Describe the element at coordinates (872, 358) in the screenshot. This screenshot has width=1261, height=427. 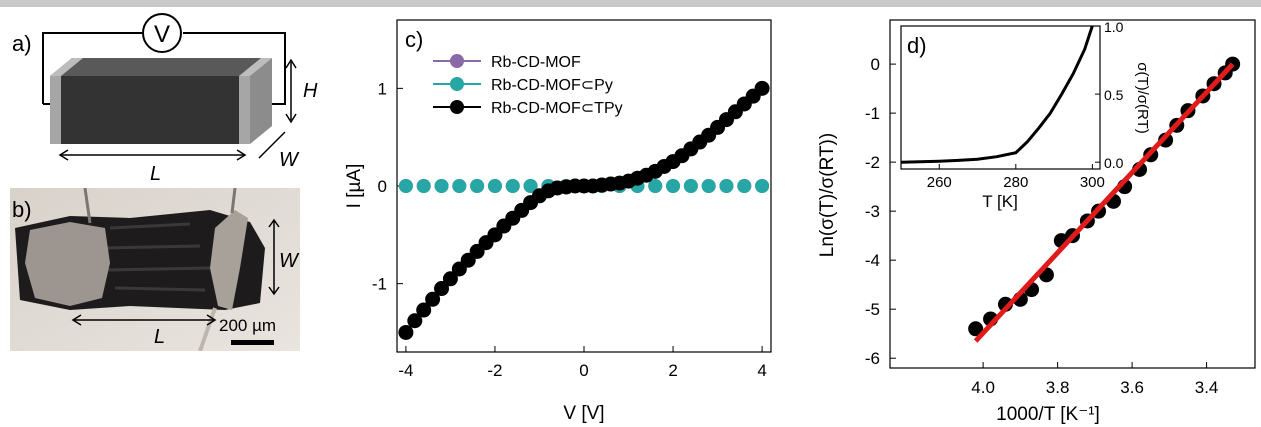
I see `y-tick-label: -6` at that location.